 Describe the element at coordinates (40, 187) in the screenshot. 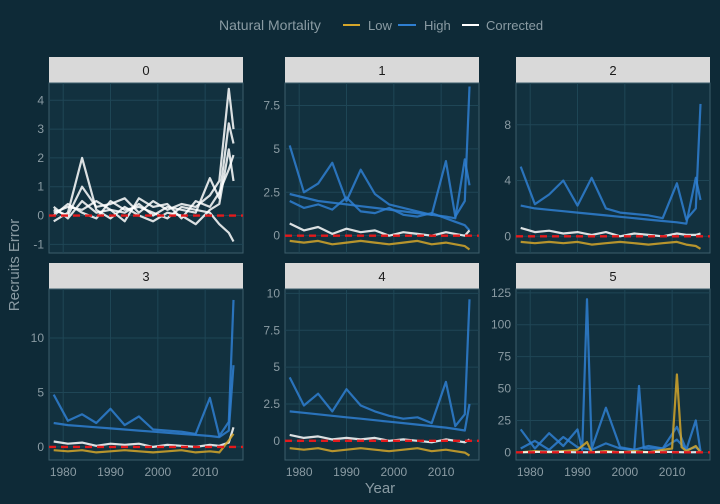

I see `y-tick-label: 1` at that location.